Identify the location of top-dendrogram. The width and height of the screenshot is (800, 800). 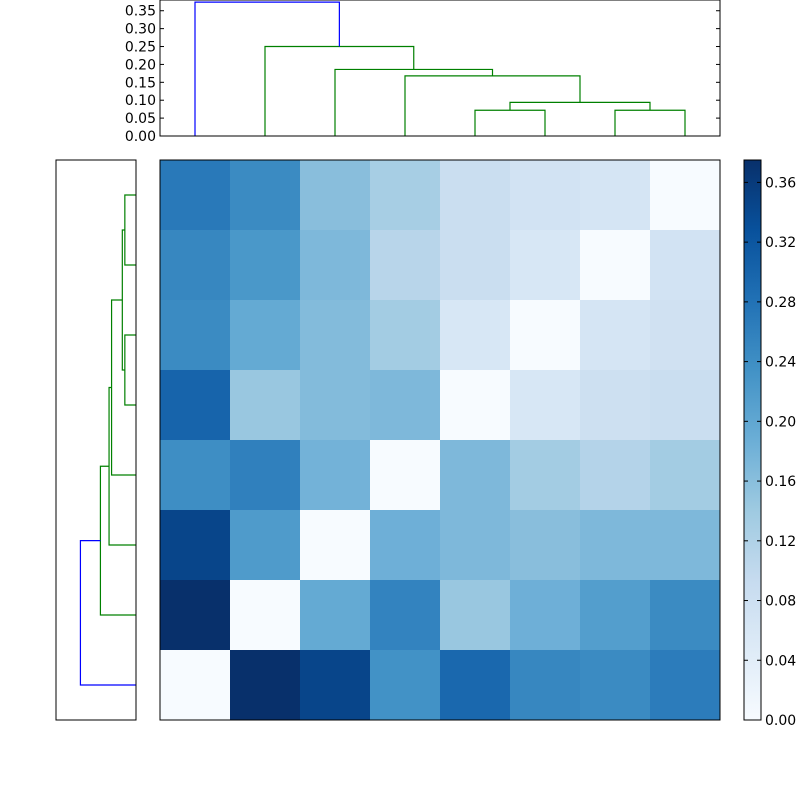
(440, 68).